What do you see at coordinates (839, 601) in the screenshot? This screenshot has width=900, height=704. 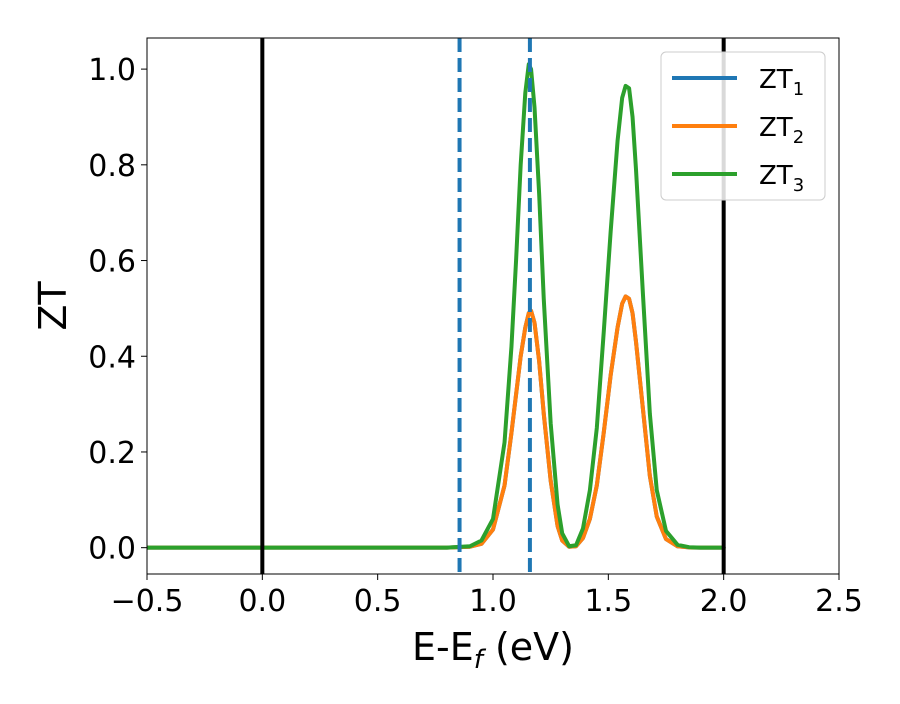 I see `x-tick-label: 2.5` at bounding box center [839, 601].